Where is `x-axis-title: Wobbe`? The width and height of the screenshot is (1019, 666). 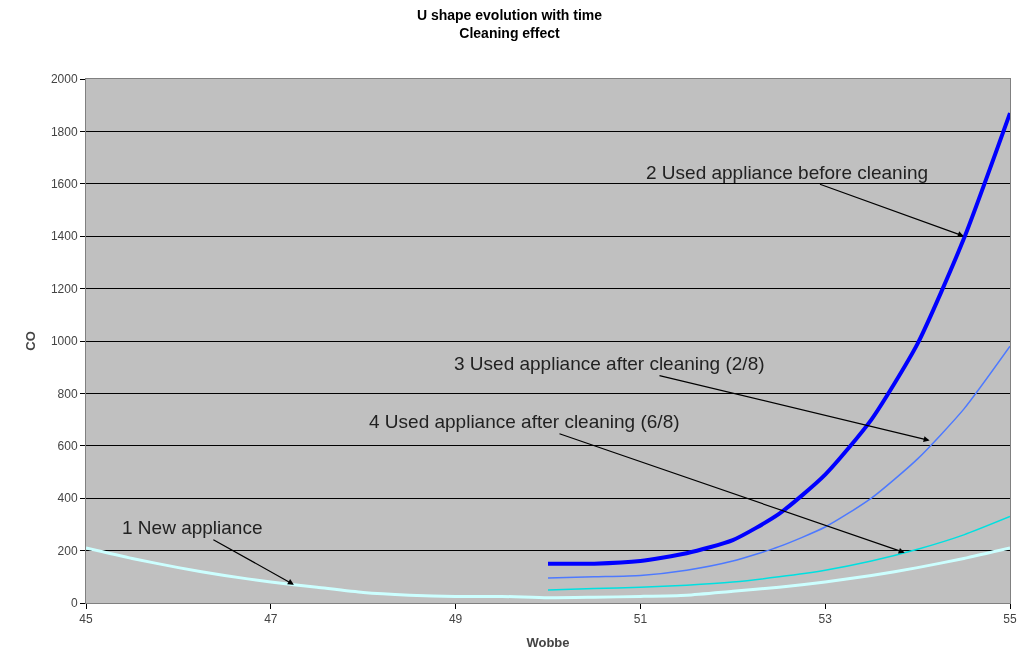
x-axis-title: Wobbe is located at coordinates (548, 642).